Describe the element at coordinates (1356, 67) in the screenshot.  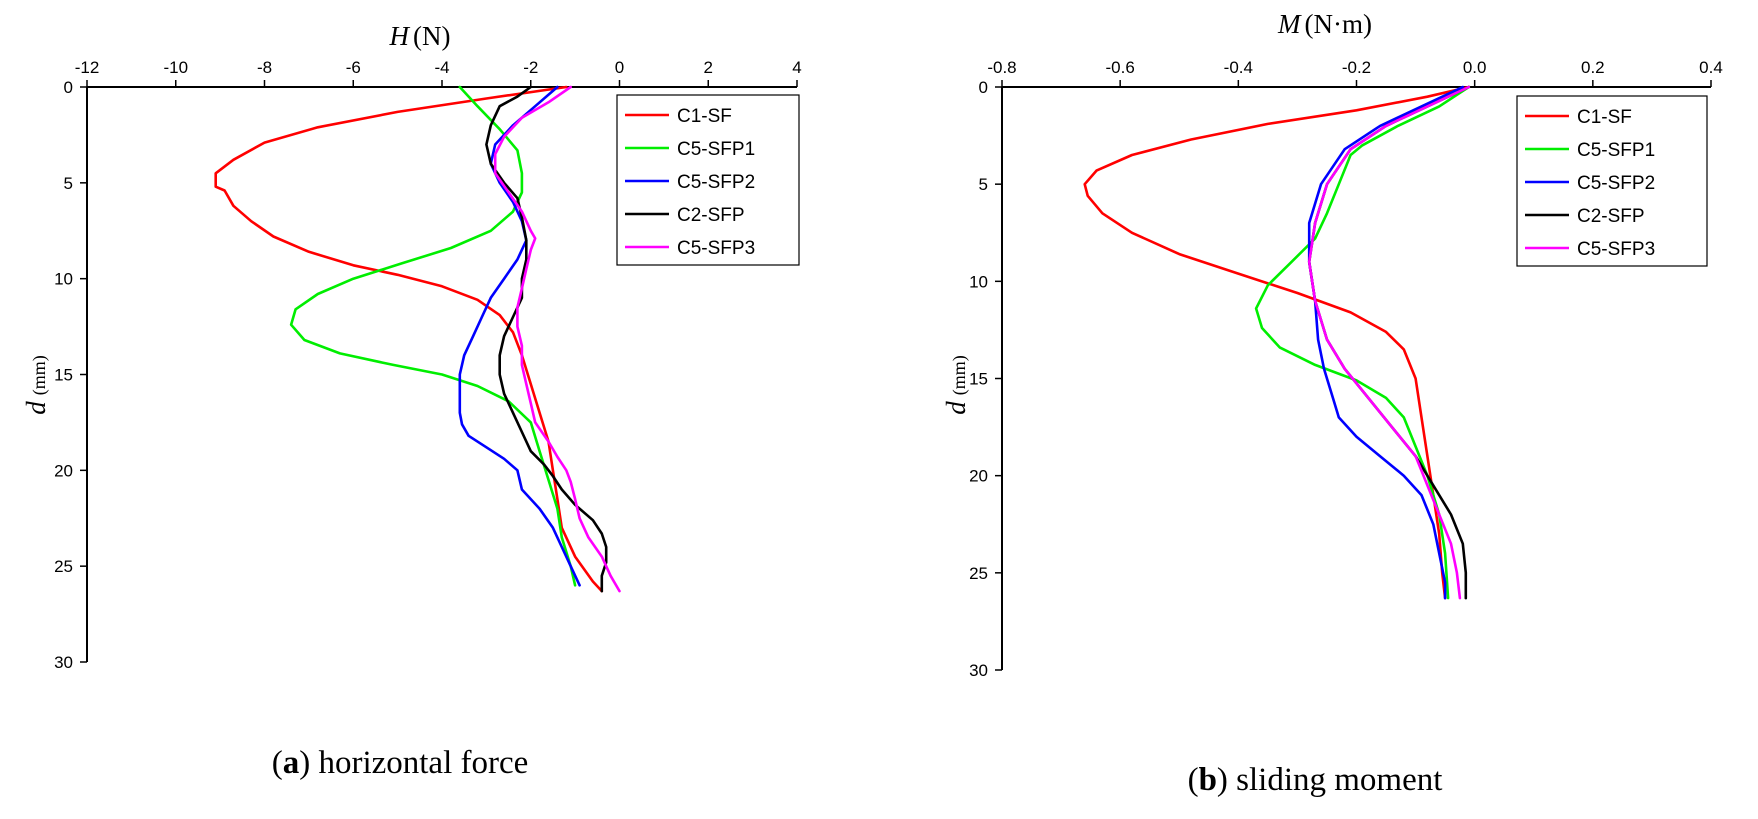
I see `x-tick-label: -0.2` at that location.